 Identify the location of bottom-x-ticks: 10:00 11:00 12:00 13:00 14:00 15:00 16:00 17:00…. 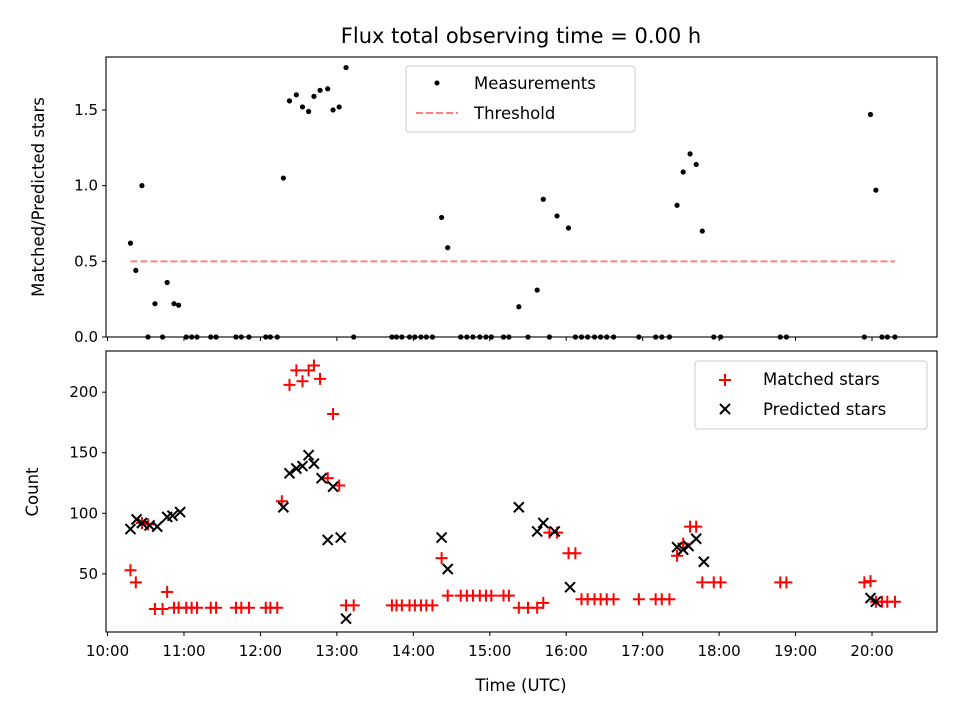
(490, 646).